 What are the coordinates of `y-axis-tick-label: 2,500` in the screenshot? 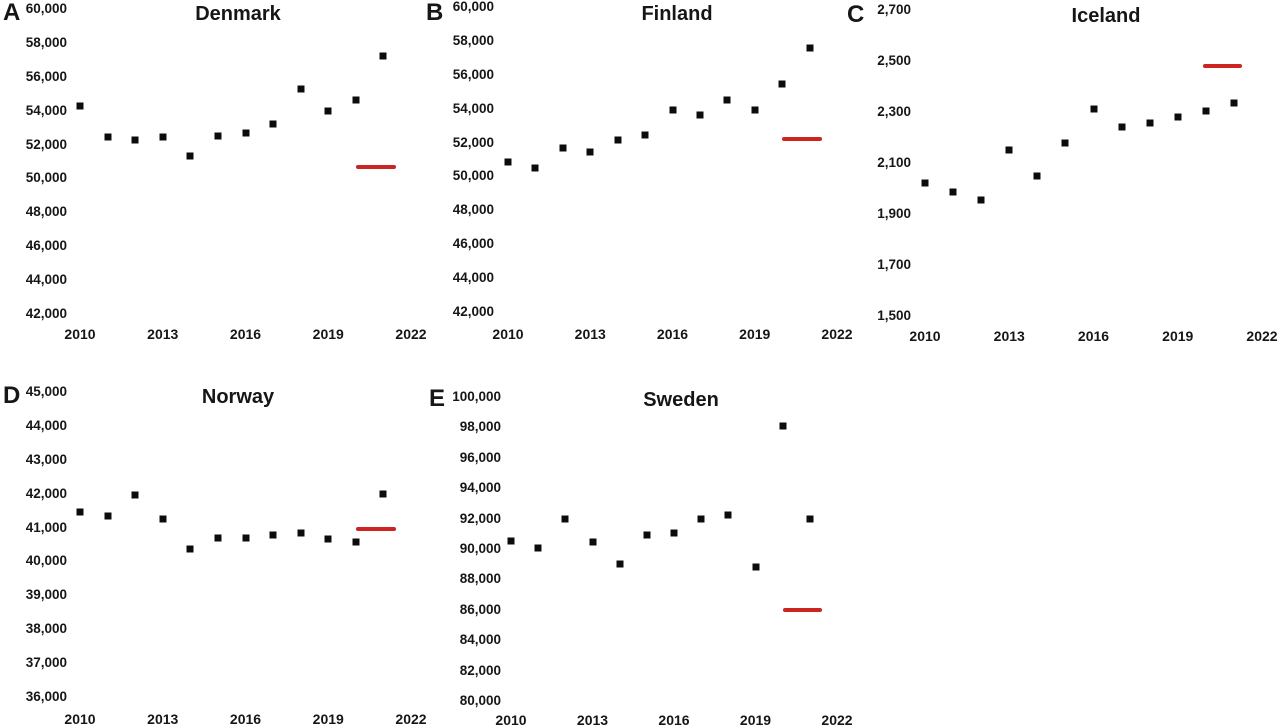 It's located at (894, 60).